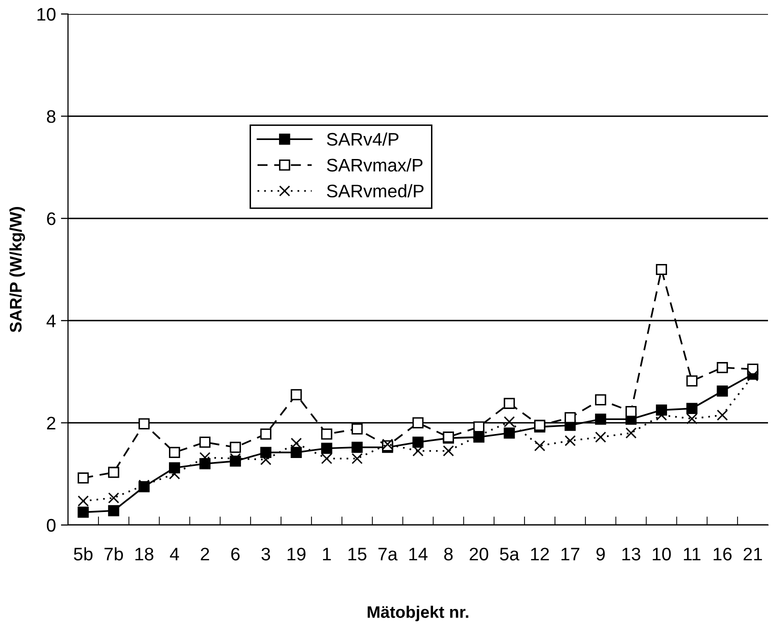  I want to click on x-tick-label: 20, so click(479, 554).